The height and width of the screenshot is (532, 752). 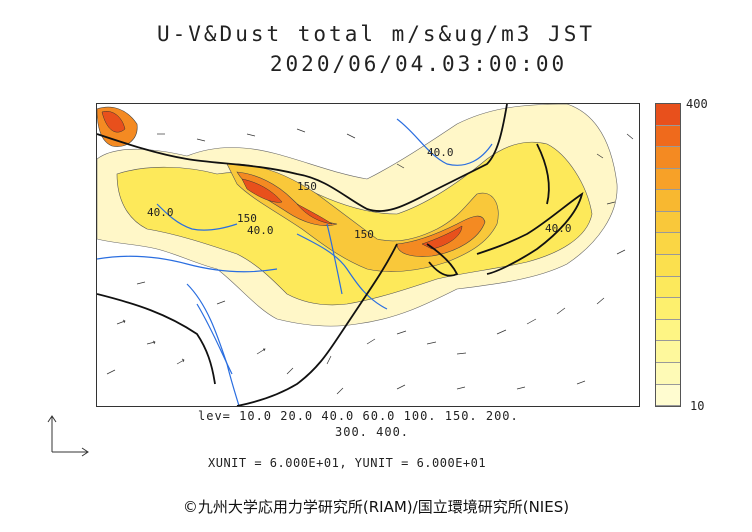 I want to click on chart-title: U-V&Dust total m/s&ug/m3 JST, so click(x=375, y=34).